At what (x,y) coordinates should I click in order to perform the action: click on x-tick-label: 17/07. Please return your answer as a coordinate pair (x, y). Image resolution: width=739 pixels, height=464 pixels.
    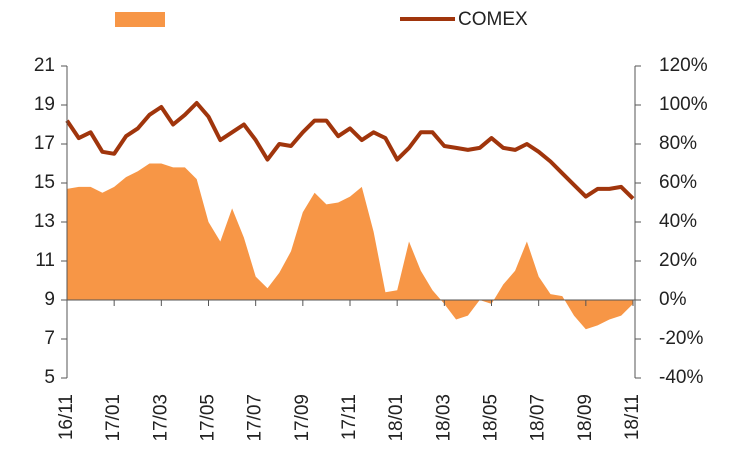
    Looking at the image, I should click on (255, 418).